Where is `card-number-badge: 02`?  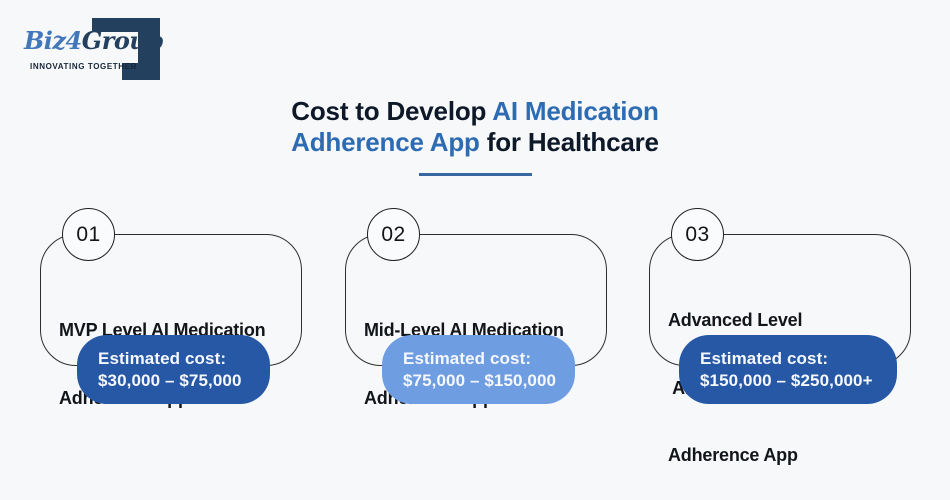
card-number-badge: 02 is located at coordinates (393, 234).